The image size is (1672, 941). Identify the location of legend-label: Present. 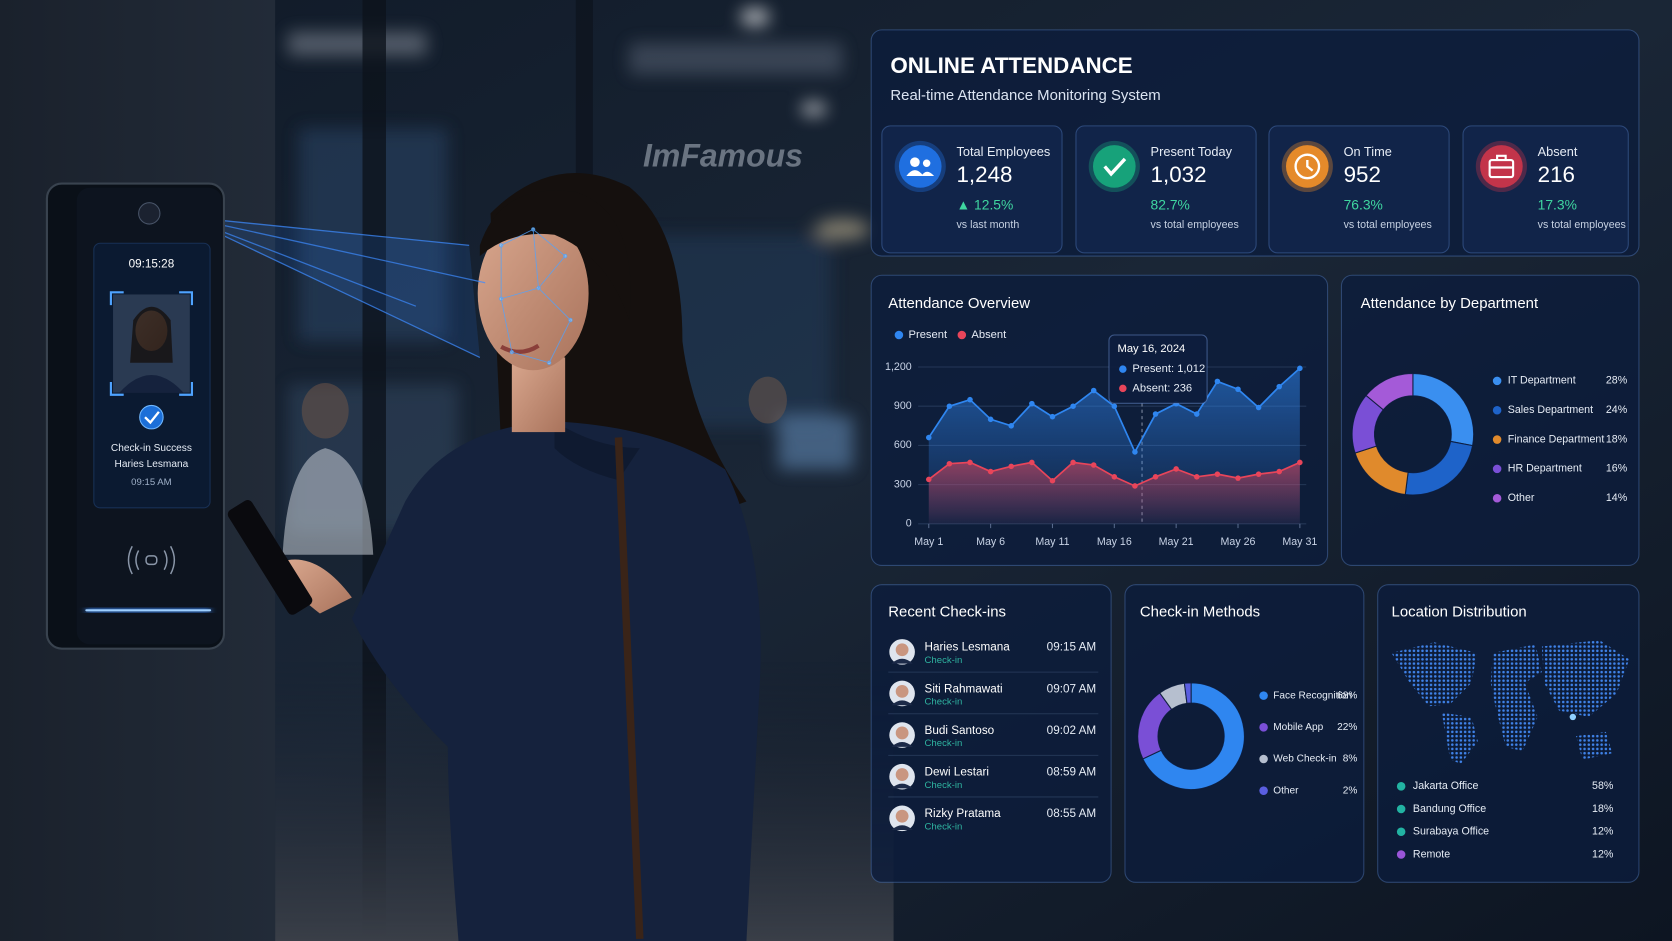
(928, 335).